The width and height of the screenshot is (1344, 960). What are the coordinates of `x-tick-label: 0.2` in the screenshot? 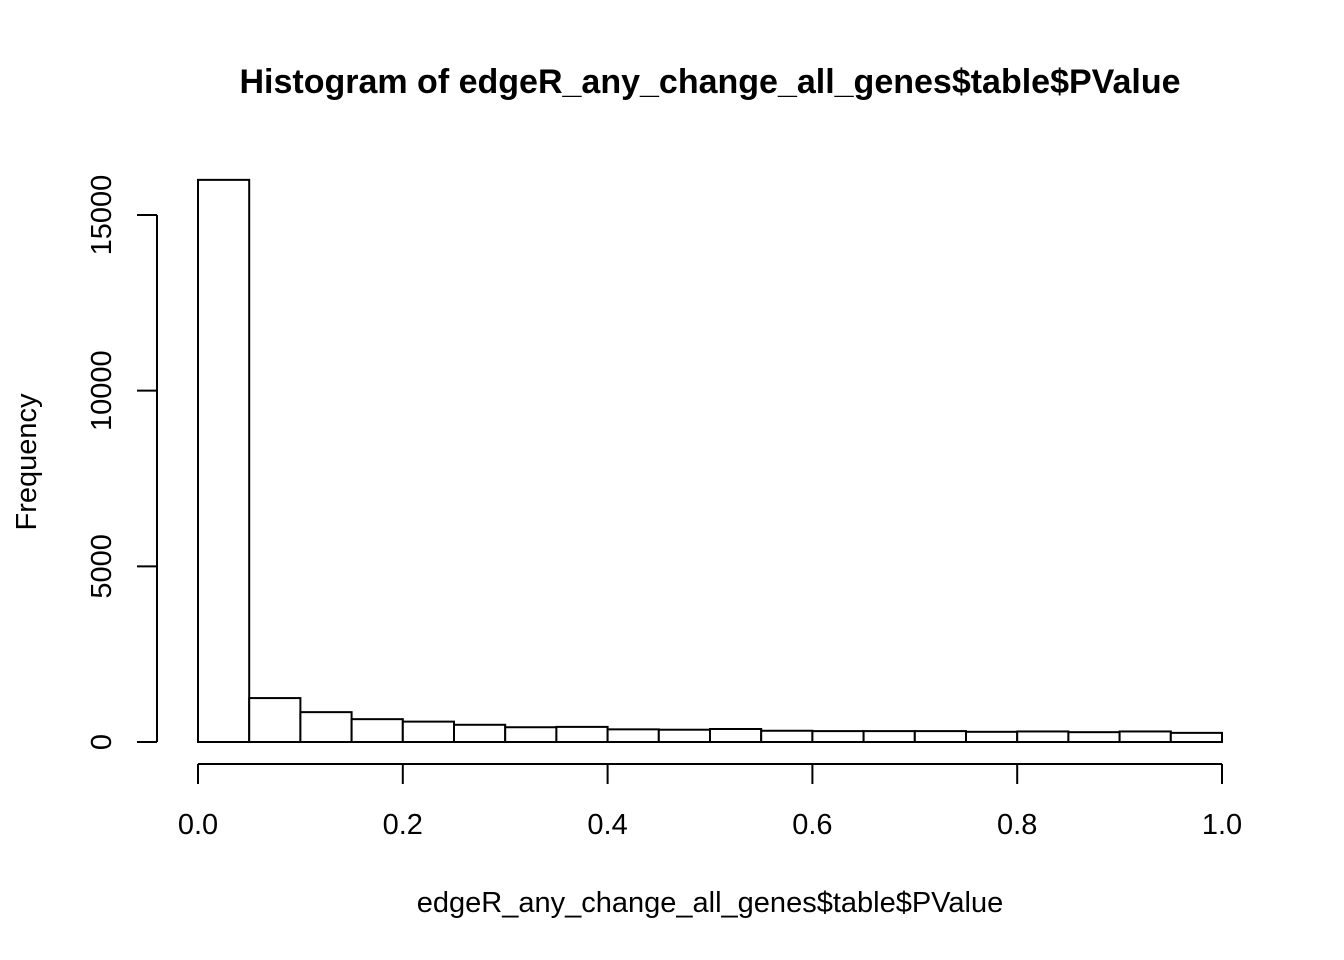 It's located at (403, 825).